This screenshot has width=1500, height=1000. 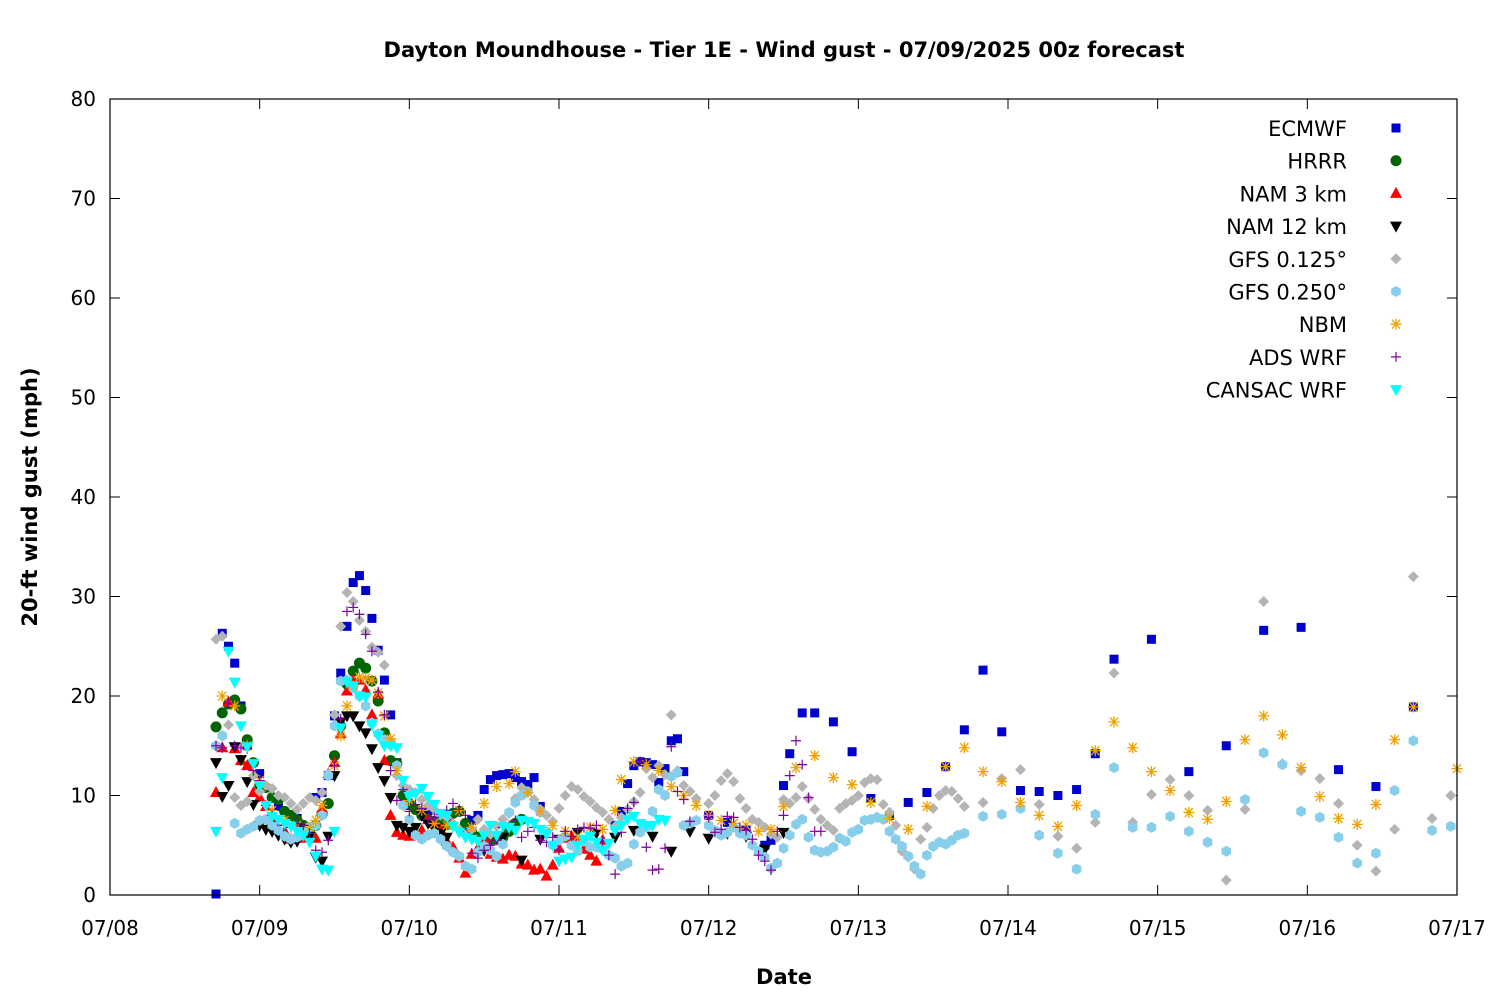 What do you see at coordinates (1457, 928) in the screenshot?
I see `x-tick-label: 07/17` at bounding box center [1457, 928].